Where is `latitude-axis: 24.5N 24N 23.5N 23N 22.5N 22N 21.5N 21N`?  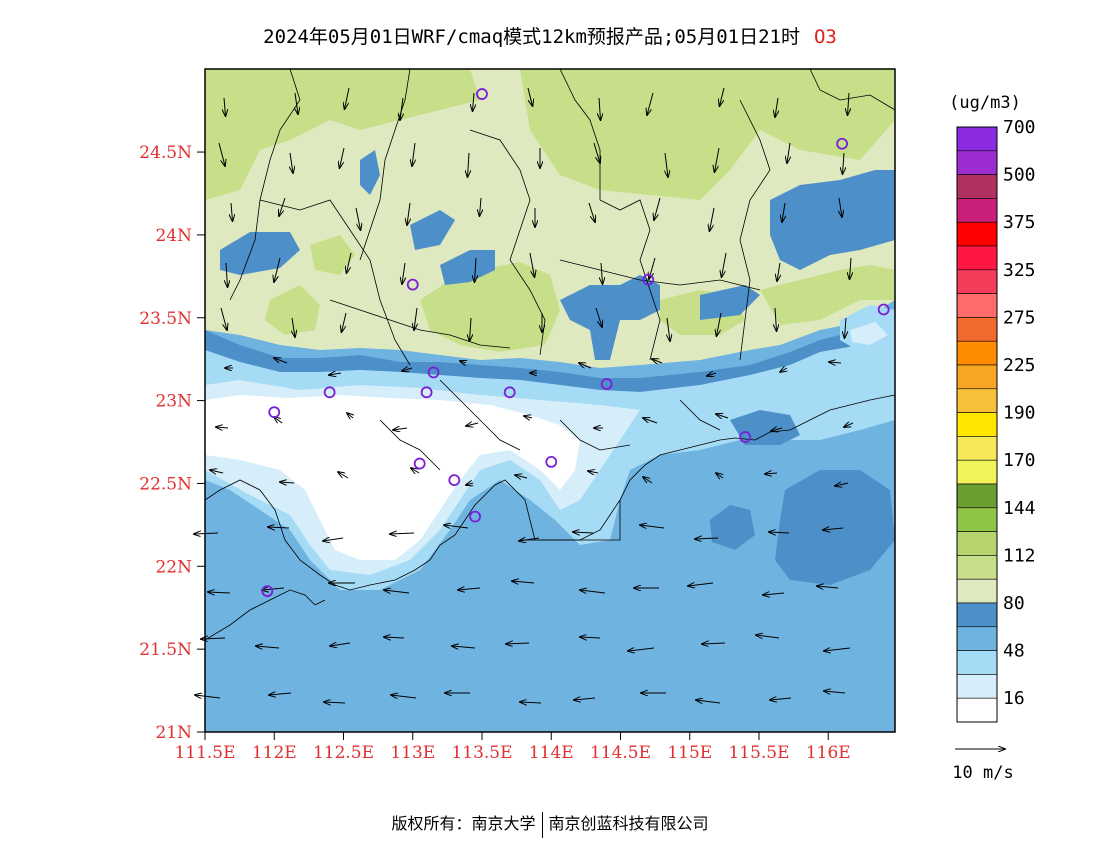 latitude-axis: 24.5N 24N 23.5N 23N 22.5N 22N 21.5N 21N is located at coordinates (172, 443).